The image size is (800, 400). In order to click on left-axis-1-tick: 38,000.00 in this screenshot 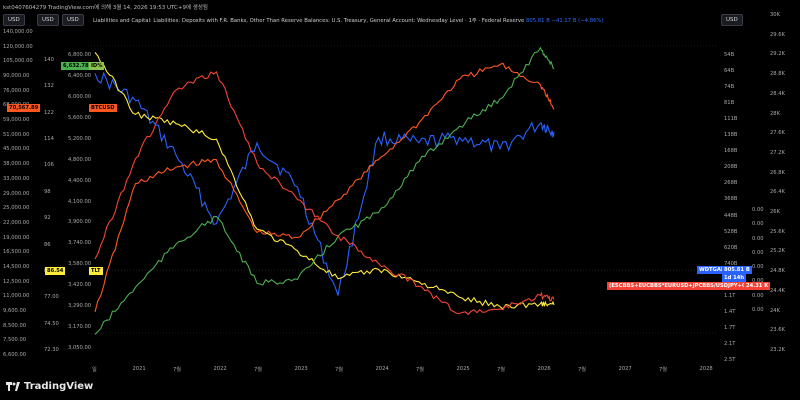, I will do `click(16, 164)`.